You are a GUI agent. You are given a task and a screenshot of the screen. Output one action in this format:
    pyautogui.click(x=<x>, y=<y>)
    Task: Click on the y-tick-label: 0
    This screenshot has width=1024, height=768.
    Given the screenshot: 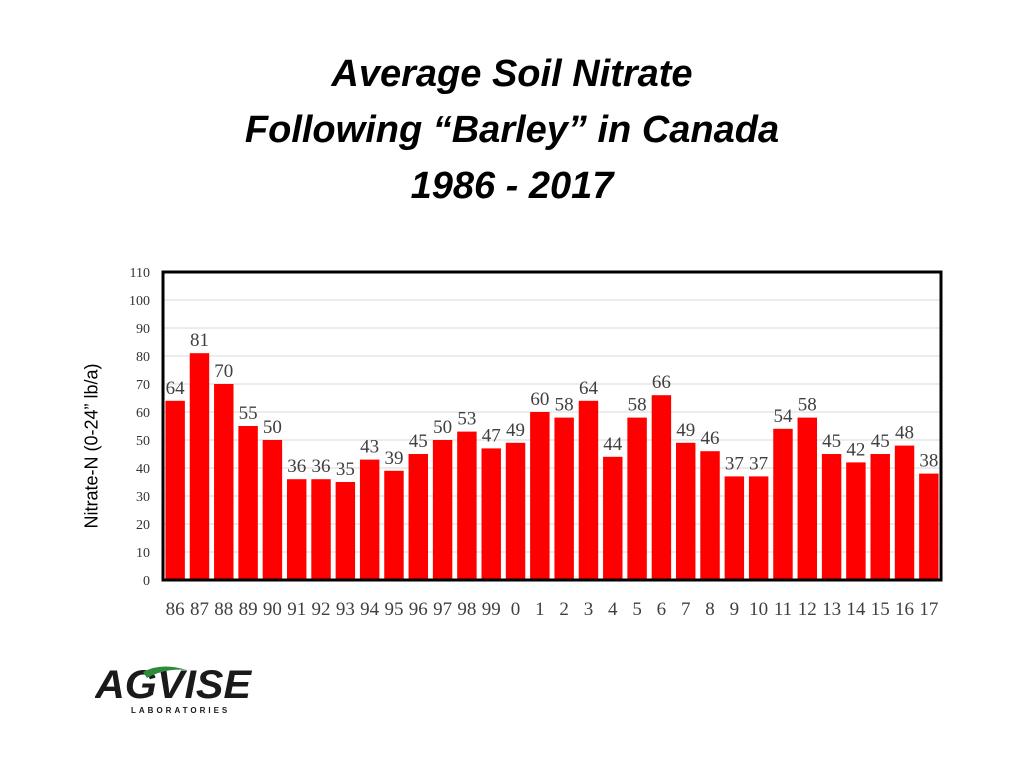 What is the action you would take?
    pyautogui.click(x=146, y=581)
    